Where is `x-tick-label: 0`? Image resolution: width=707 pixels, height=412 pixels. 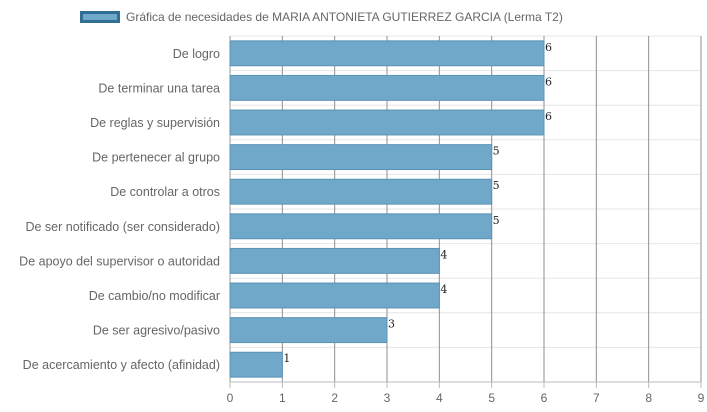 x-tick-label: 0 is located at coordinates (230, 398).